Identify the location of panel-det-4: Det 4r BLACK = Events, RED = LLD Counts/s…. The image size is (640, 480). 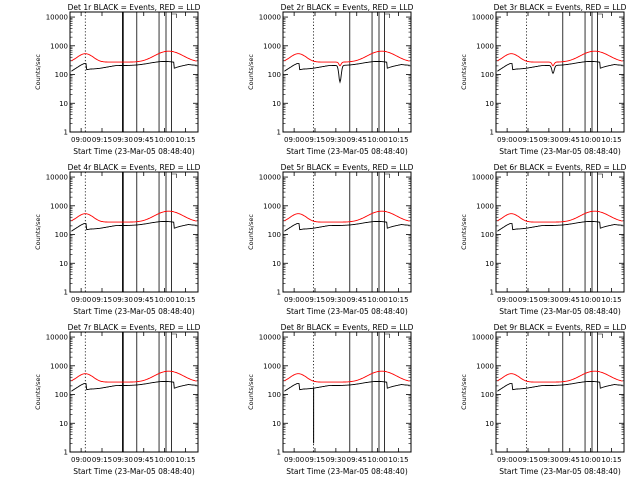
(117, 239).